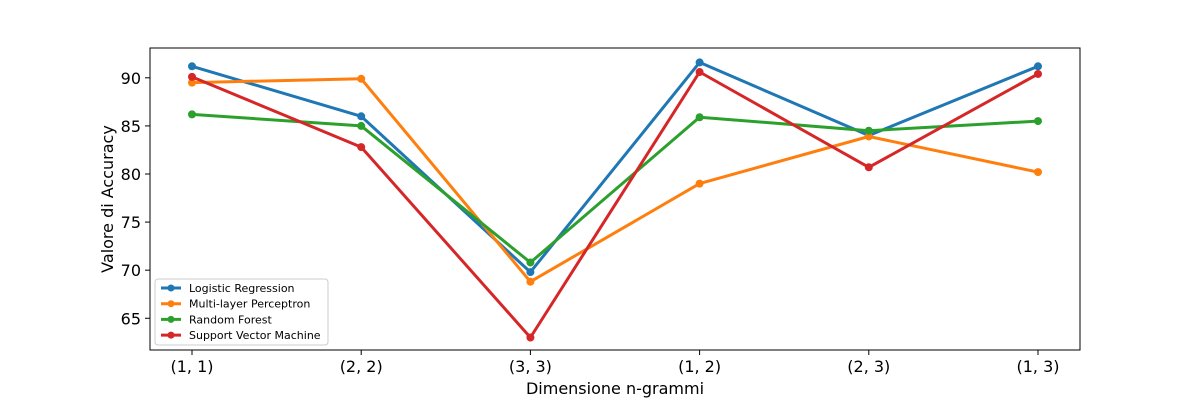 The width and height of the screenshot is (1200, 400). I want to click on legend-label: Multi-layer Perceptron, so click(249, 304).